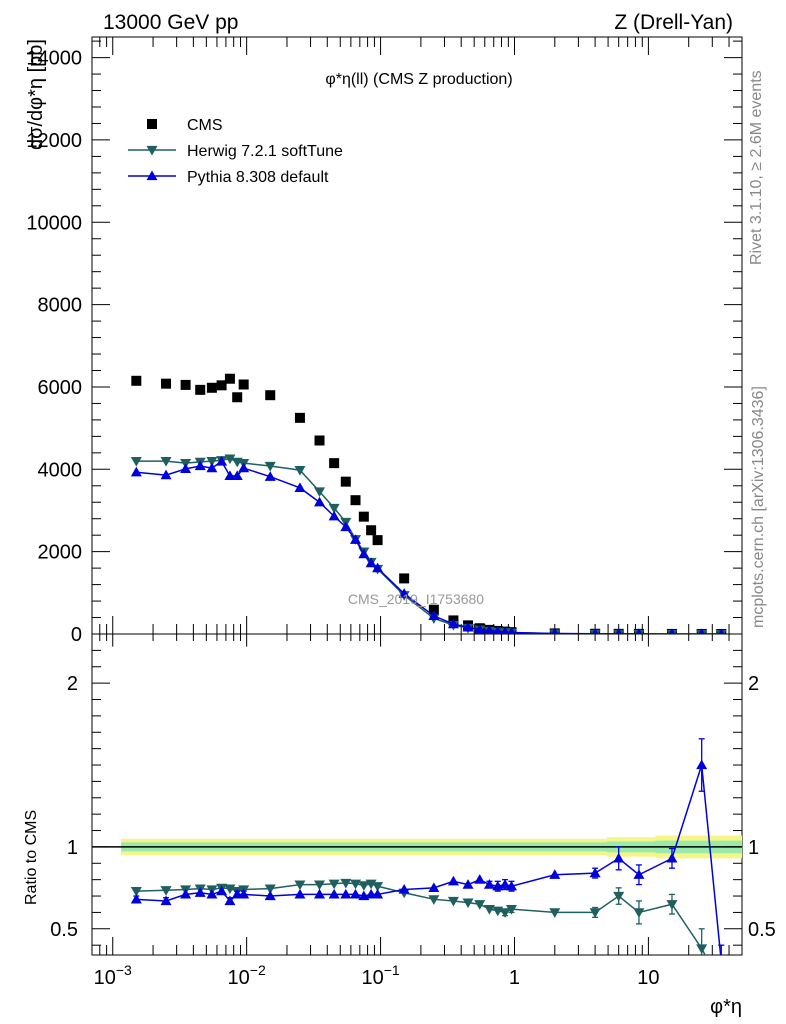 The image size is (786, 1024). I want to click on y-tick-label: 4000, so click(60, 470).